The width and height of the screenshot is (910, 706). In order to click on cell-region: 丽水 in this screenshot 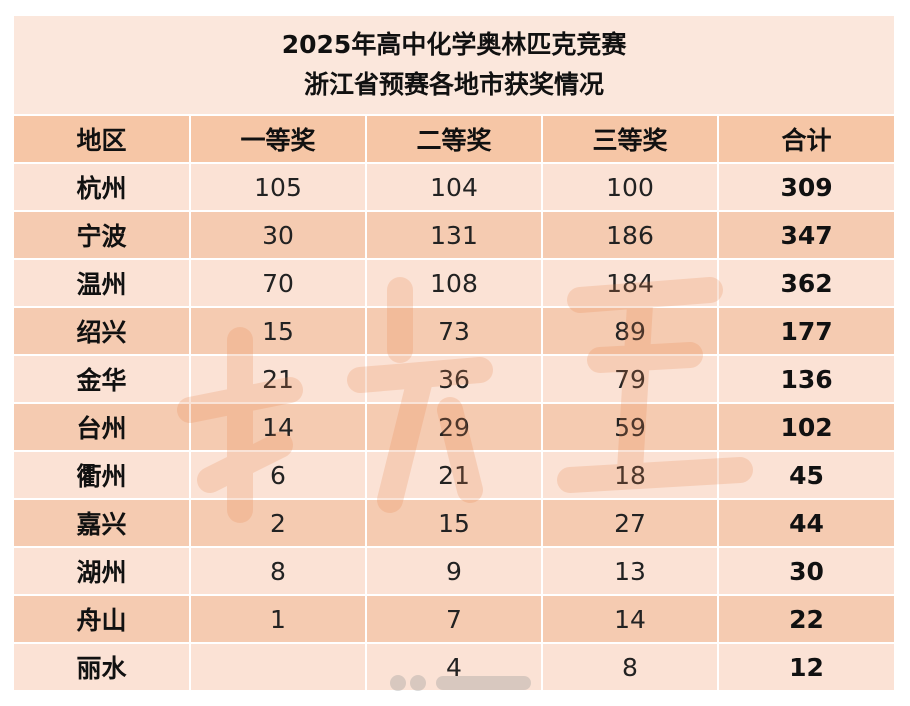, I will do `click(102, 667)`.